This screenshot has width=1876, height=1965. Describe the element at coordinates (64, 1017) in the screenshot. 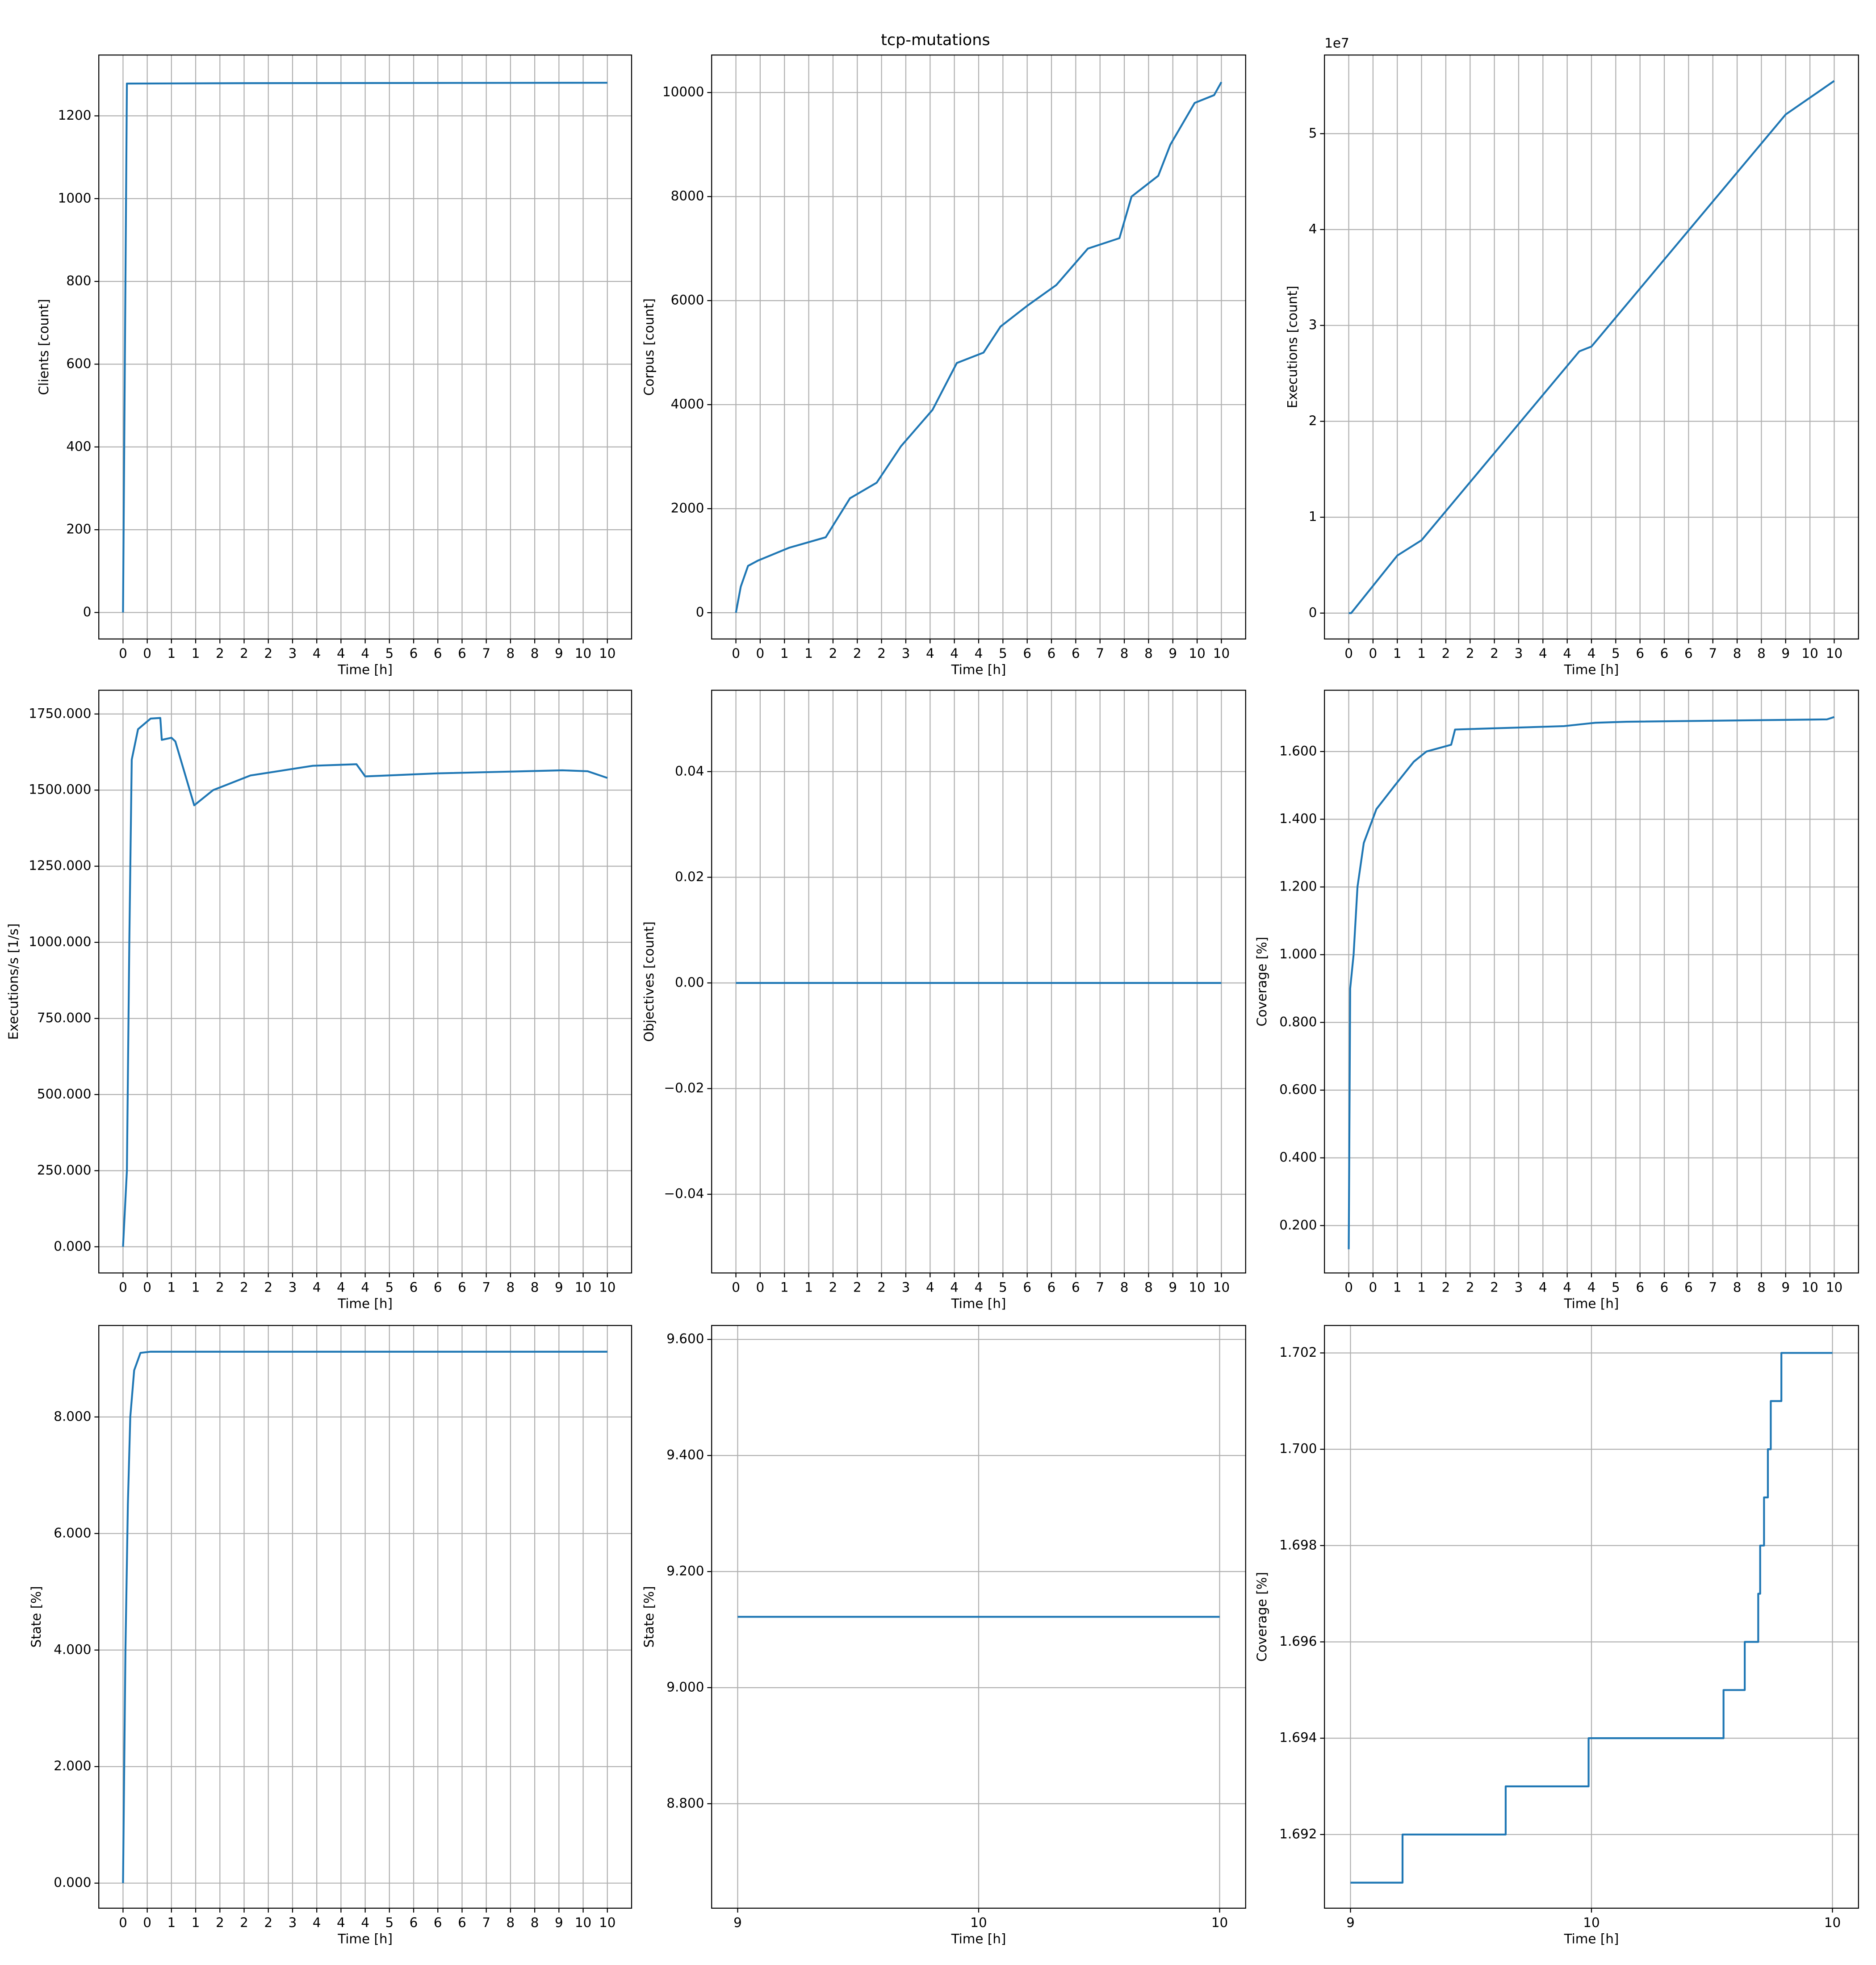

I see `y-tick-label: 750.000` at that location.